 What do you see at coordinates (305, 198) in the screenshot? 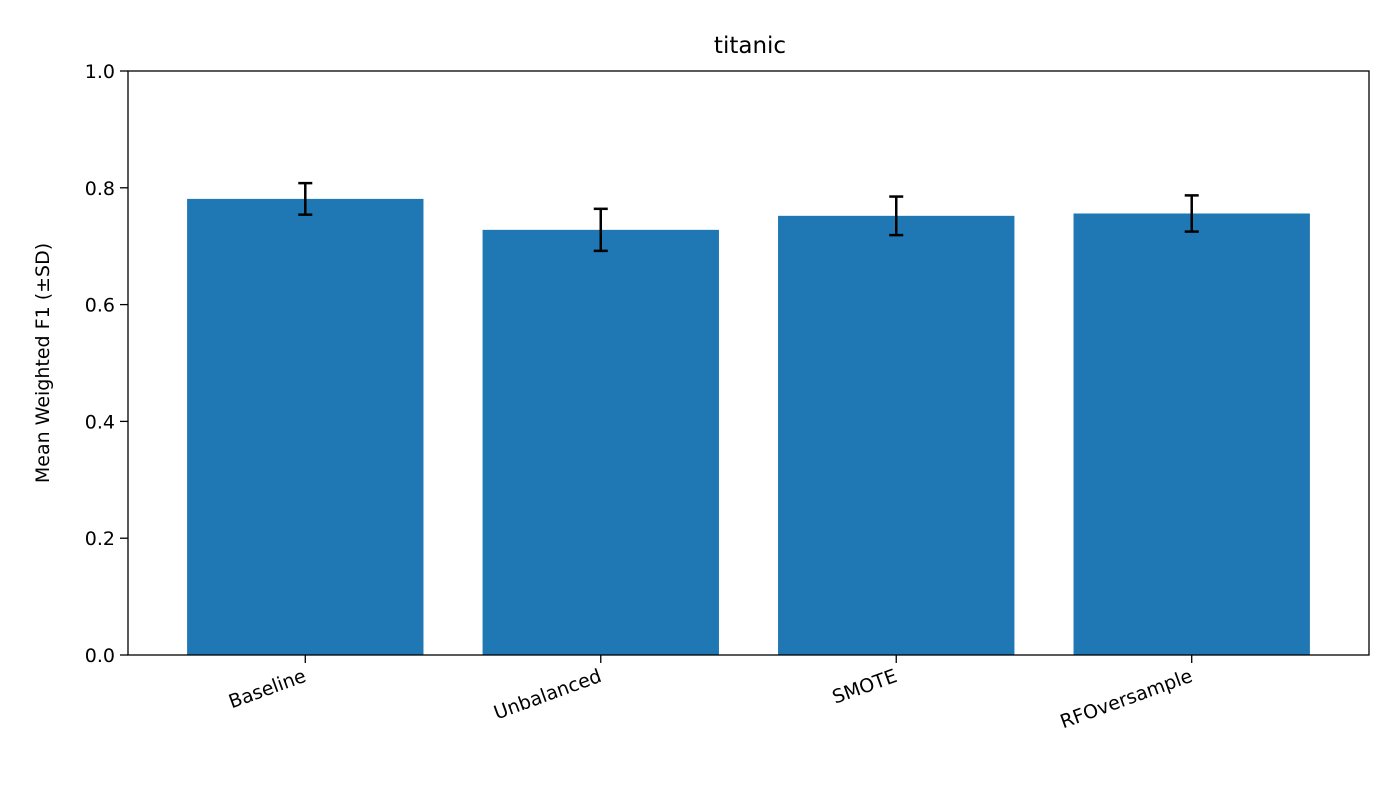
I see `error-bar-baseline` at bounding box center [305, 198].